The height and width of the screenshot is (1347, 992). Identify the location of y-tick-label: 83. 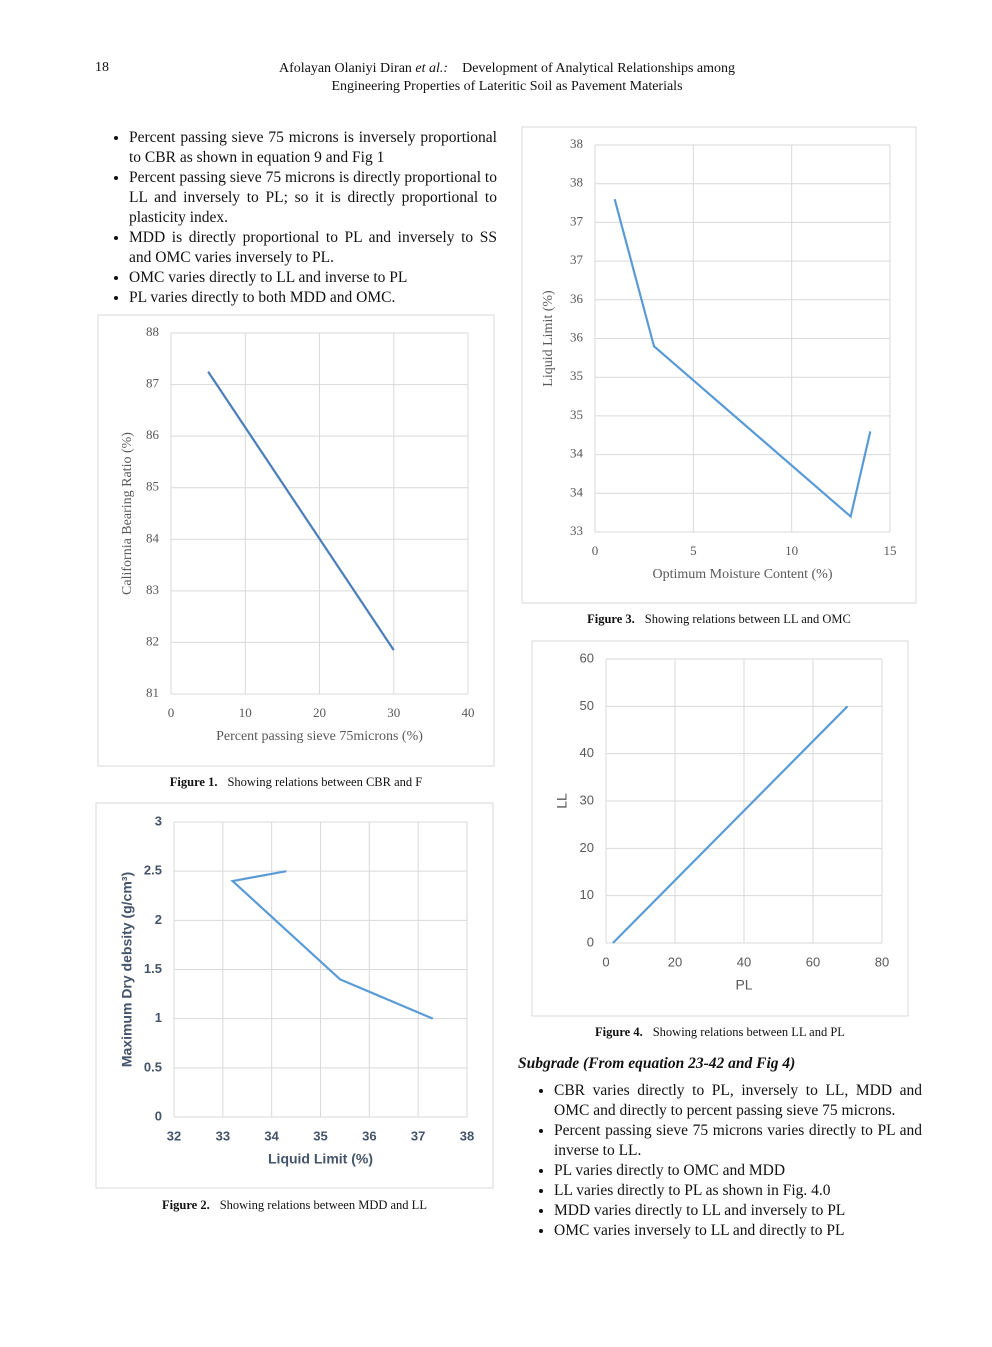
(152, 589).